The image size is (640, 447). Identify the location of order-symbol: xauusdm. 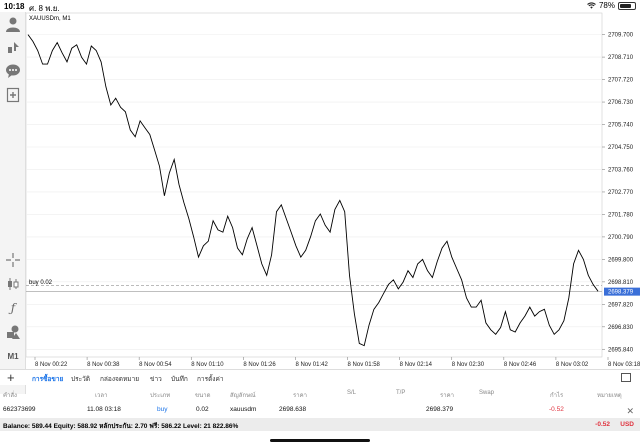
(243, 409).